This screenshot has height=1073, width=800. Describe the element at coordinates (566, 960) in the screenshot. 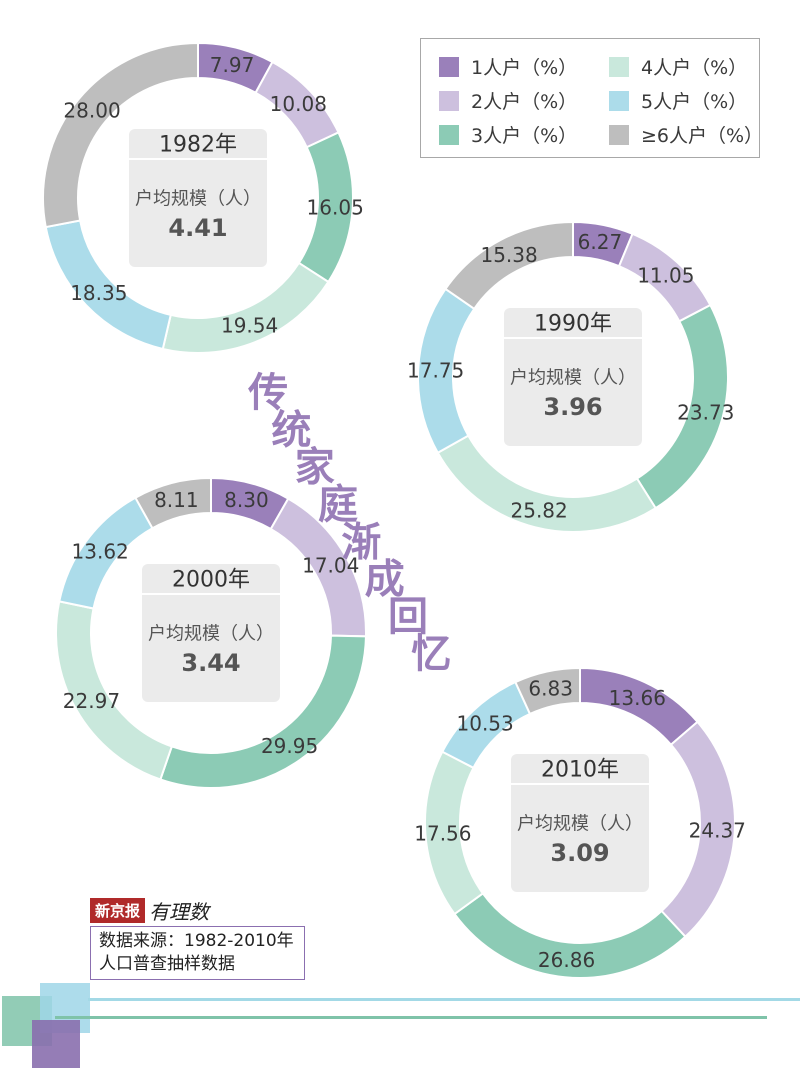

I see `slice-value-label: 26.86` at that location.